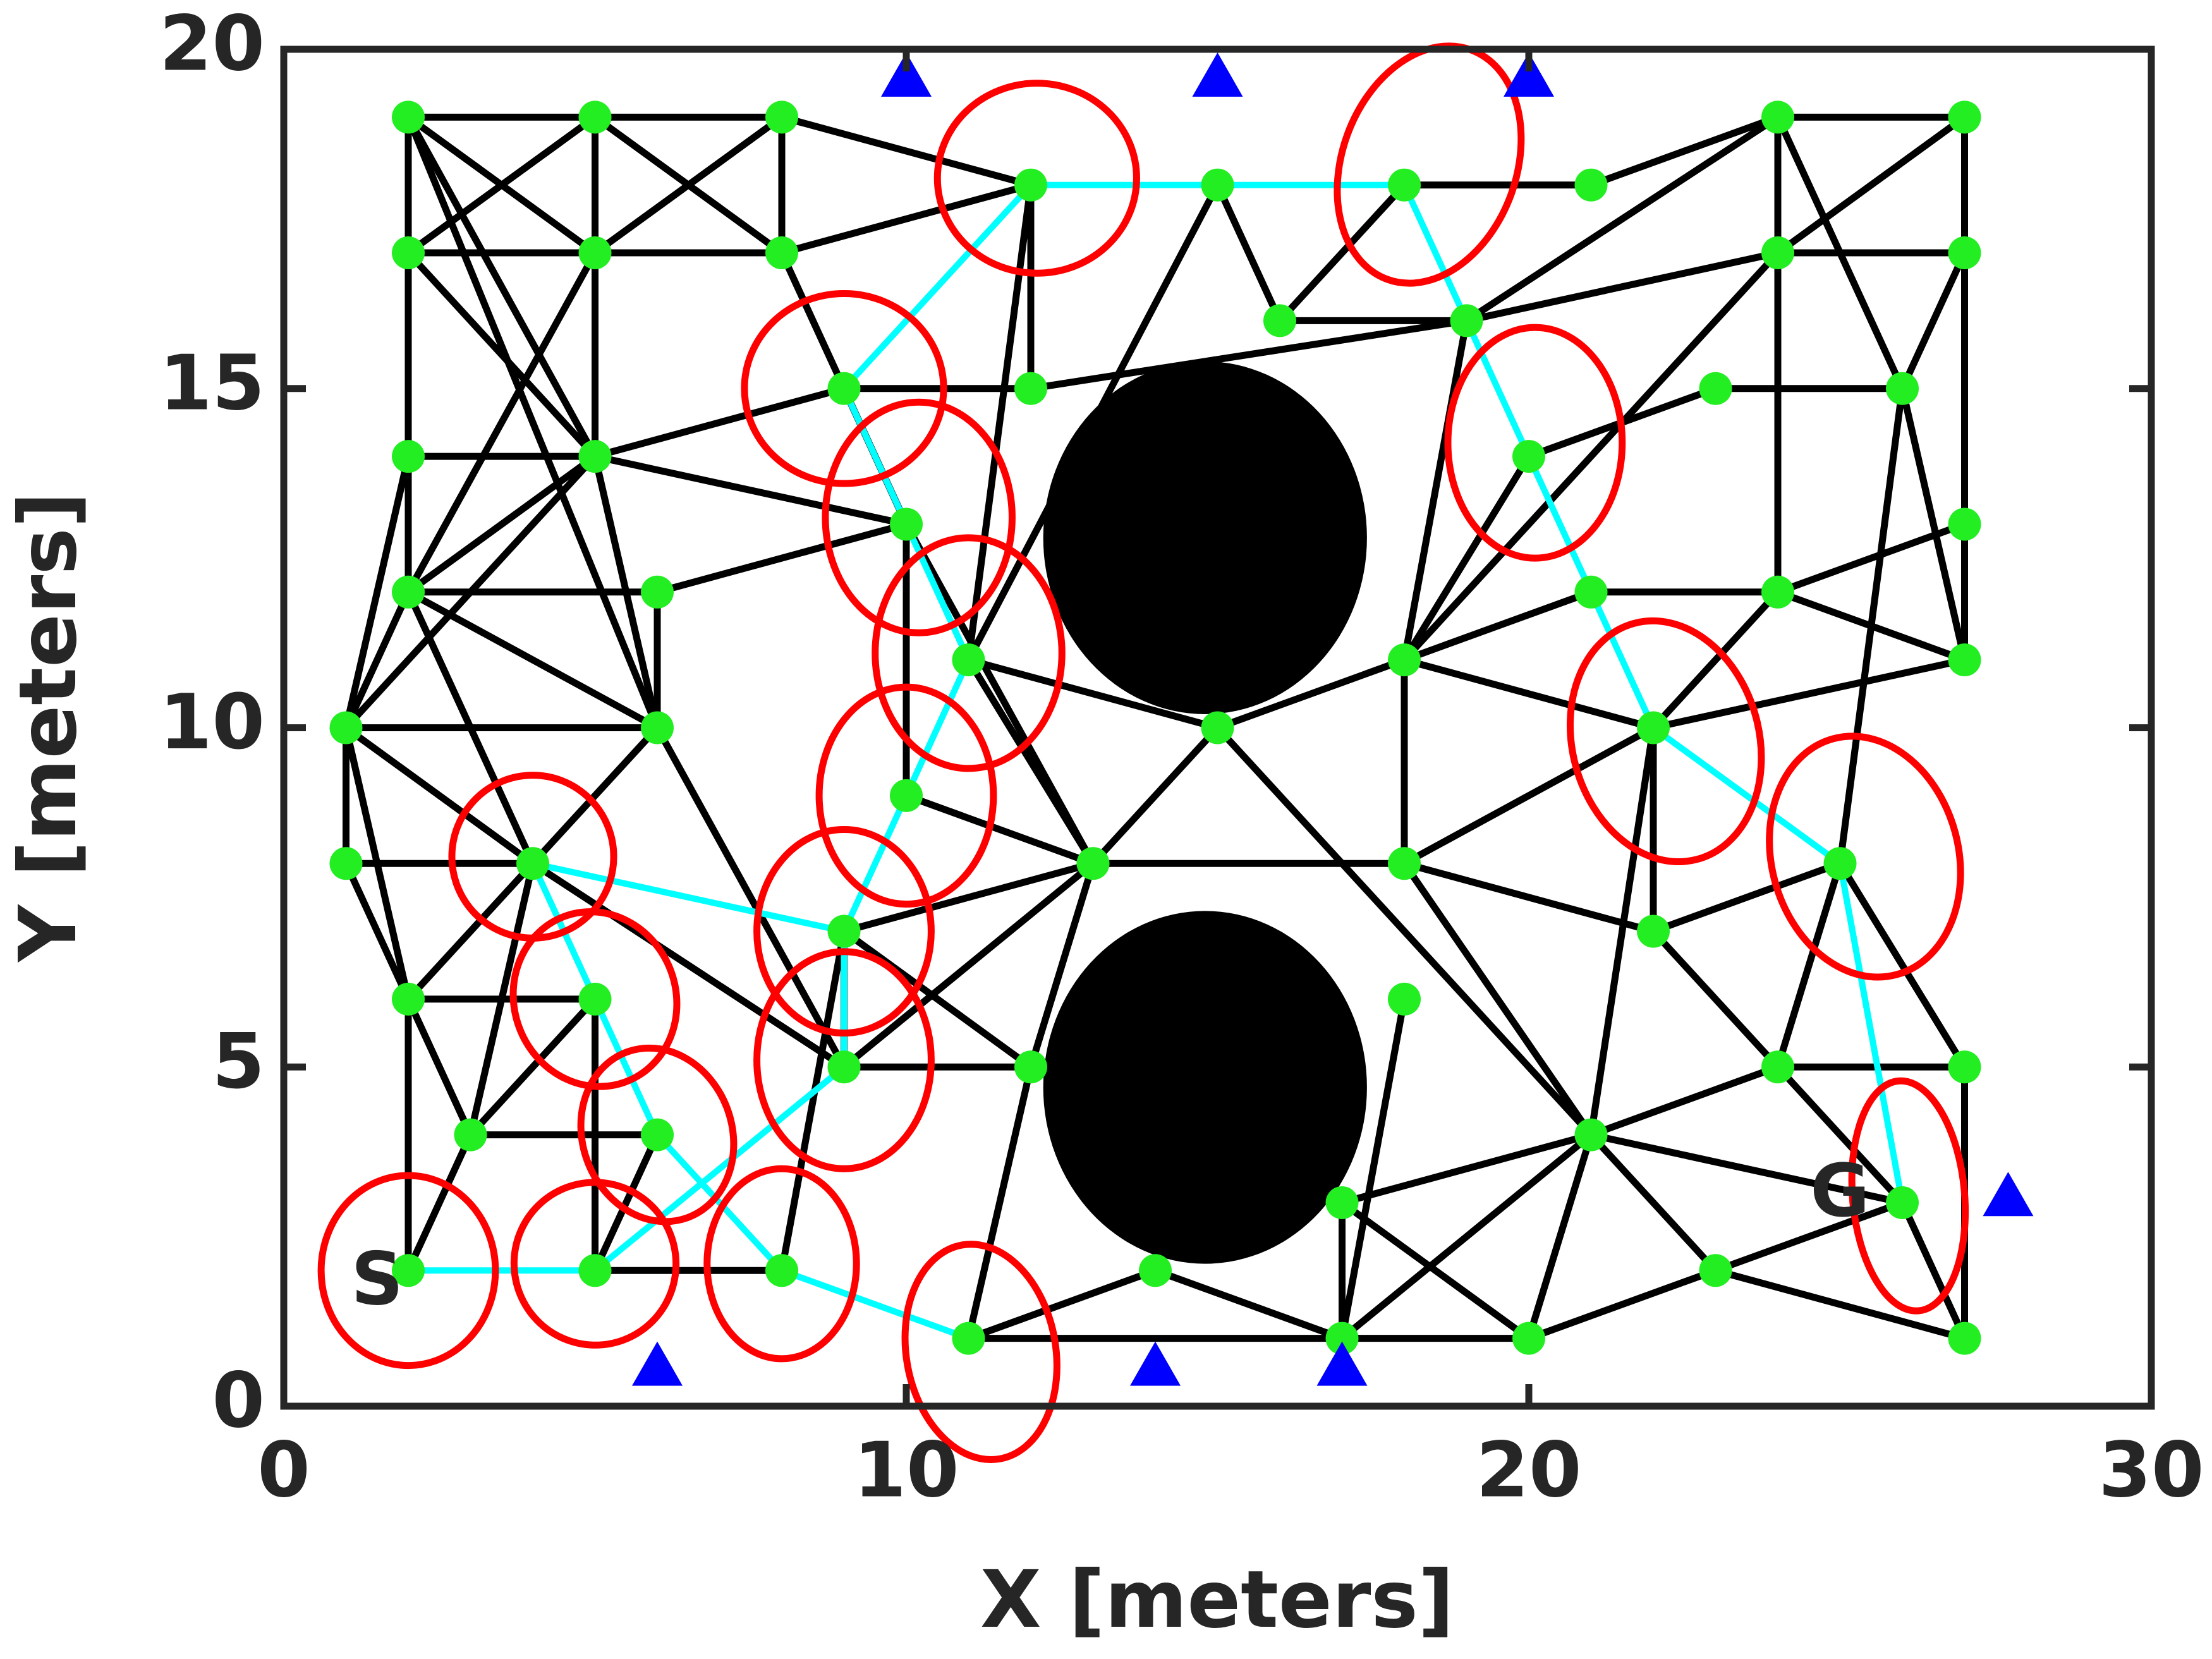 Image resolution: width=2212 pixels, height=1659 pixels. What do you see at coordinates (2151, 1471) in the screenshot?
I see `x-tick-label: 30` at bounding box center [2151, 1471].